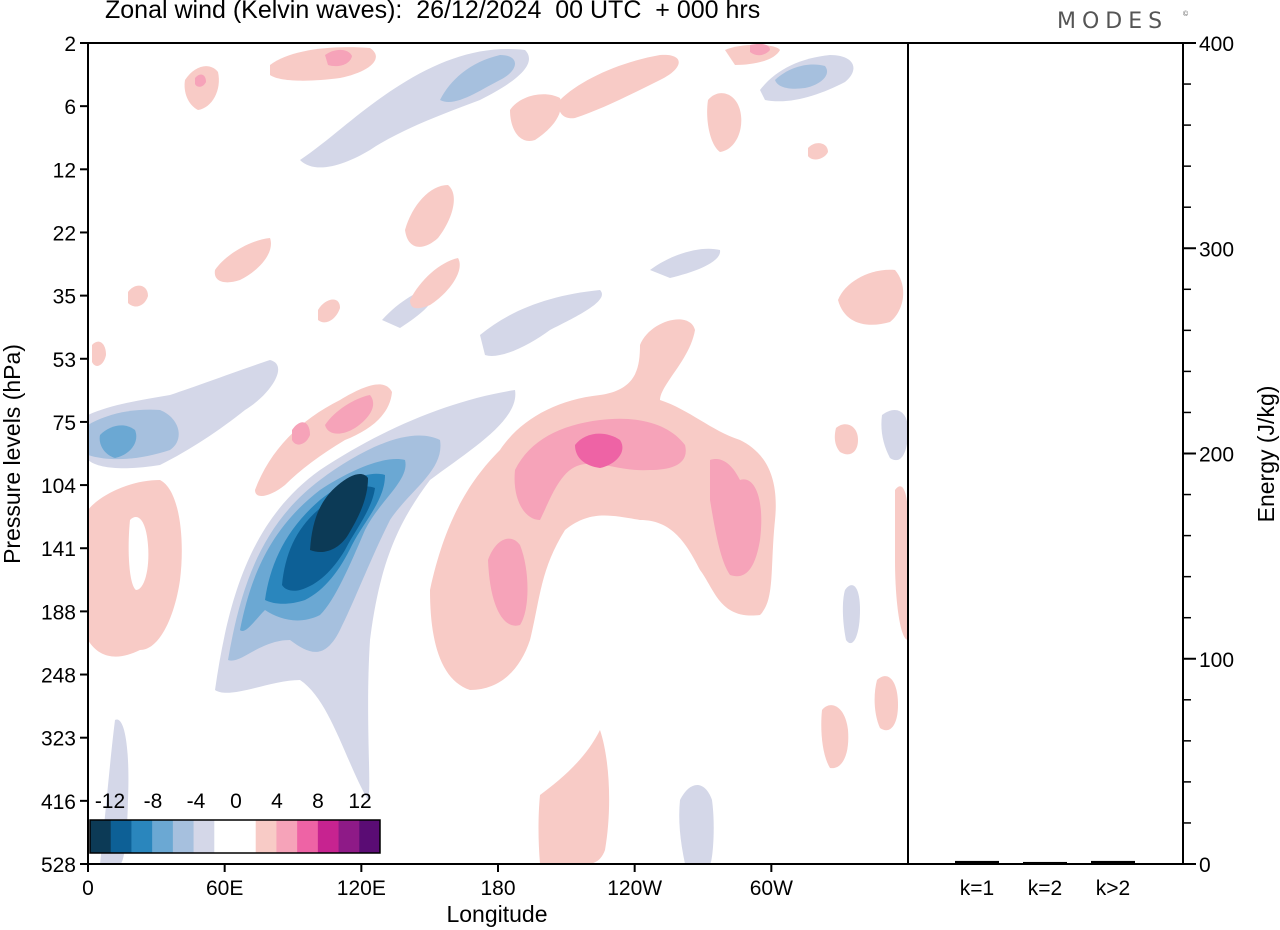 The width and height of the screenshot is (1280, 930). Describe the element at coordinates (224, 888) in the screenshot. I see `x-tick-label-1: 60E` at that location.